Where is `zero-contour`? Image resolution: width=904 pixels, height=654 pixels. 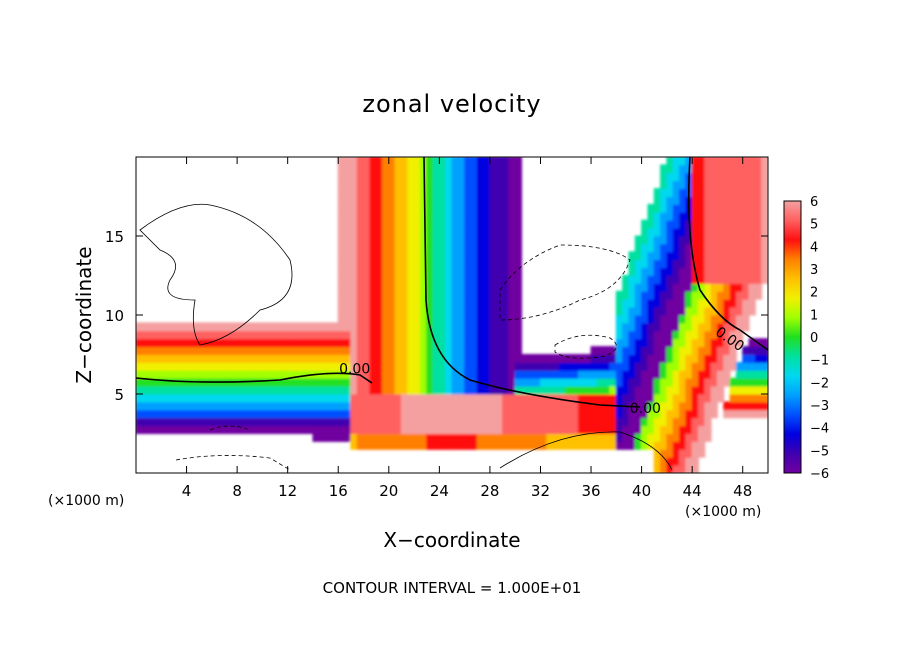
zero-contour is located at coordinates (254, 378).